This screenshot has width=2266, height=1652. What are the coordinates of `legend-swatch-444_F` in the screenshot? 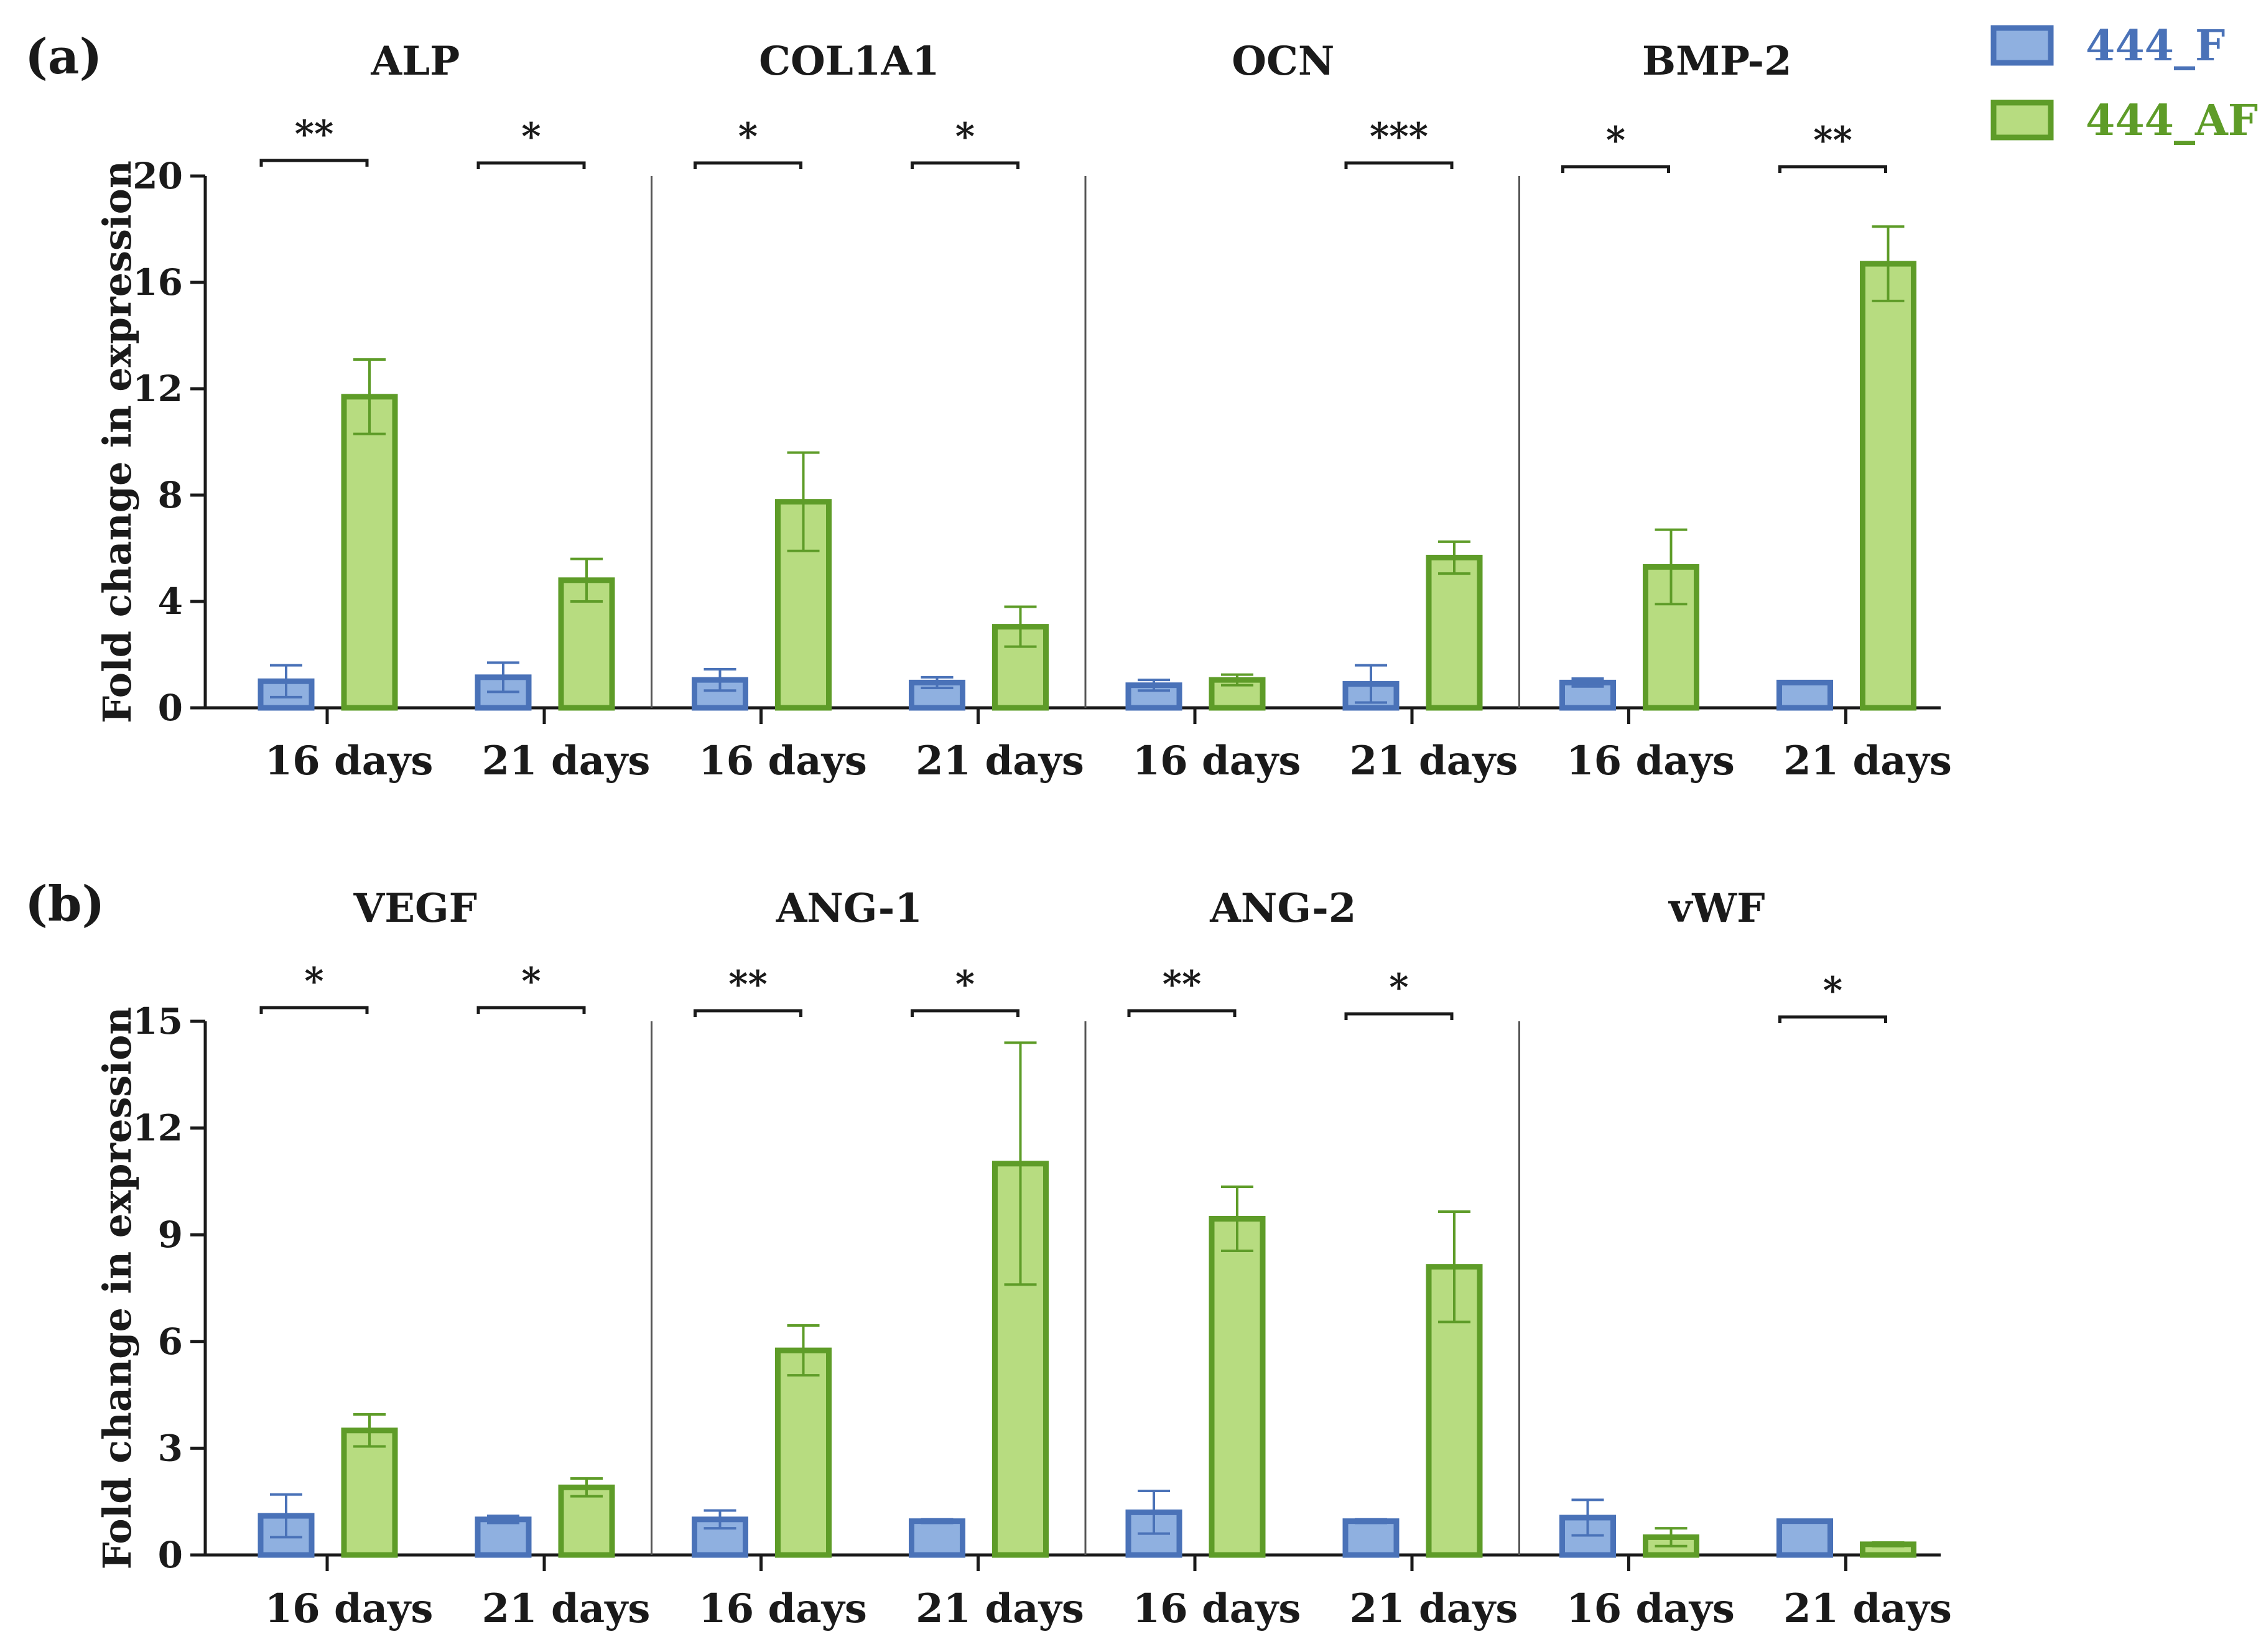 It's located at (2022, 45).